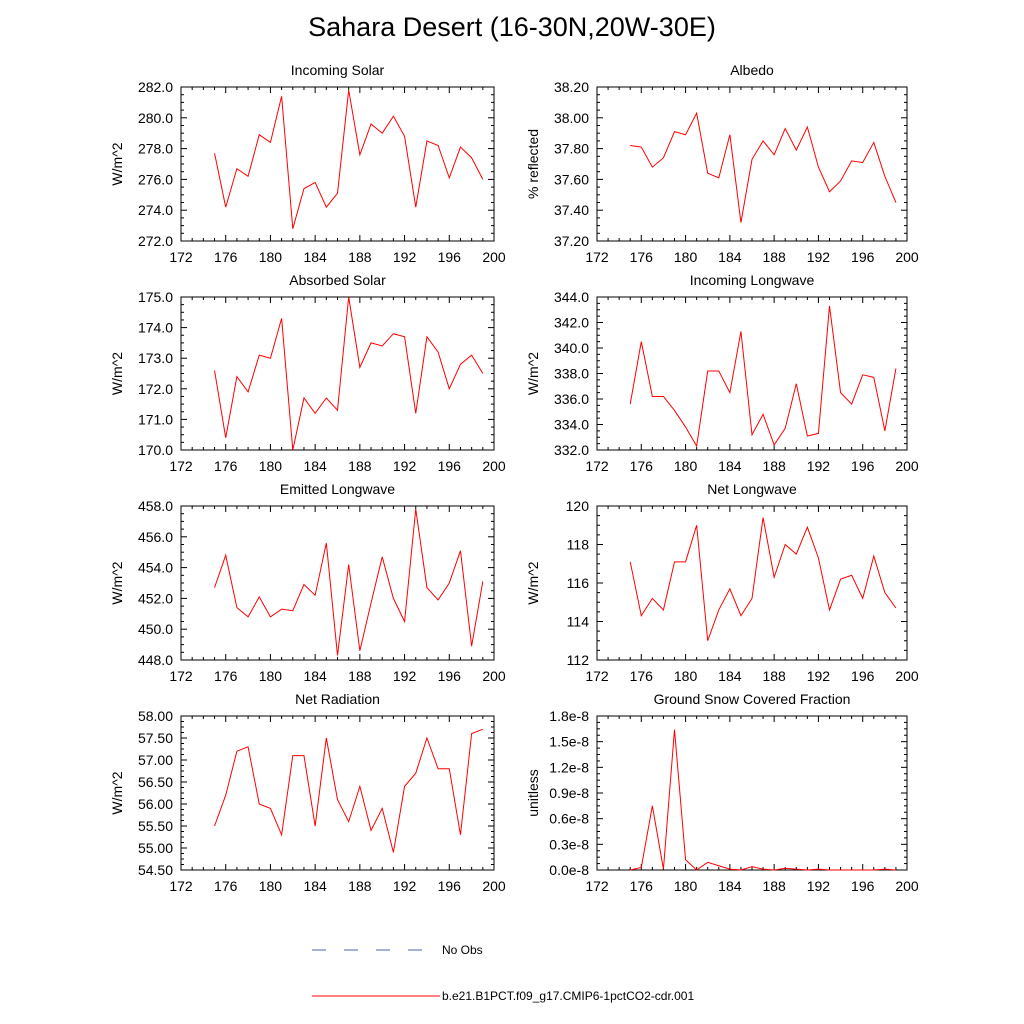 This screenshot has height=1024, width=1024. I want to click on y-tick-label: 56.50, so click(155, 782).